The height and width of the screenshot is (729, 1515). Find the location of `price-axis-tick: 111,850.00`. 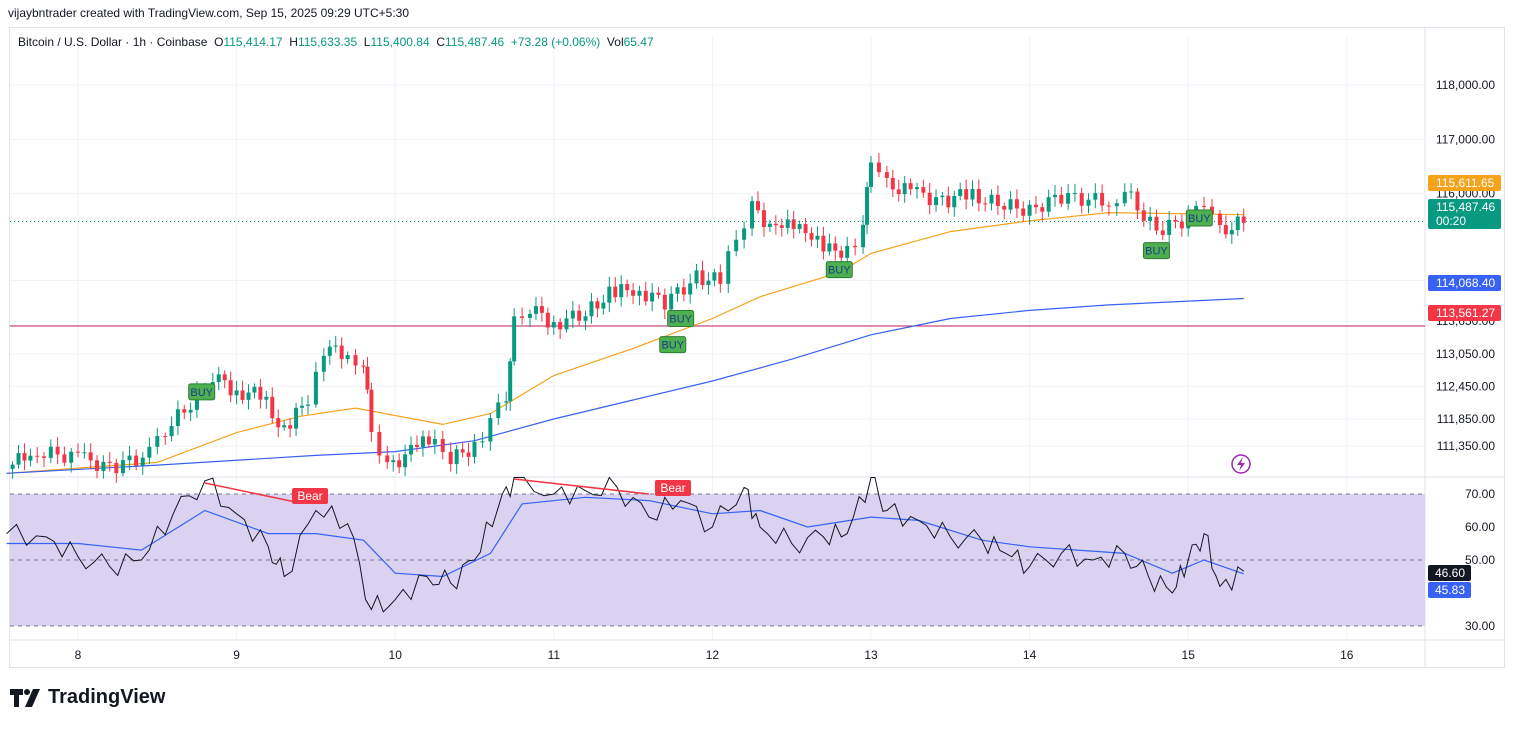

price-axis-tick: 111,850.00 is located at coordinates (1466, 419).